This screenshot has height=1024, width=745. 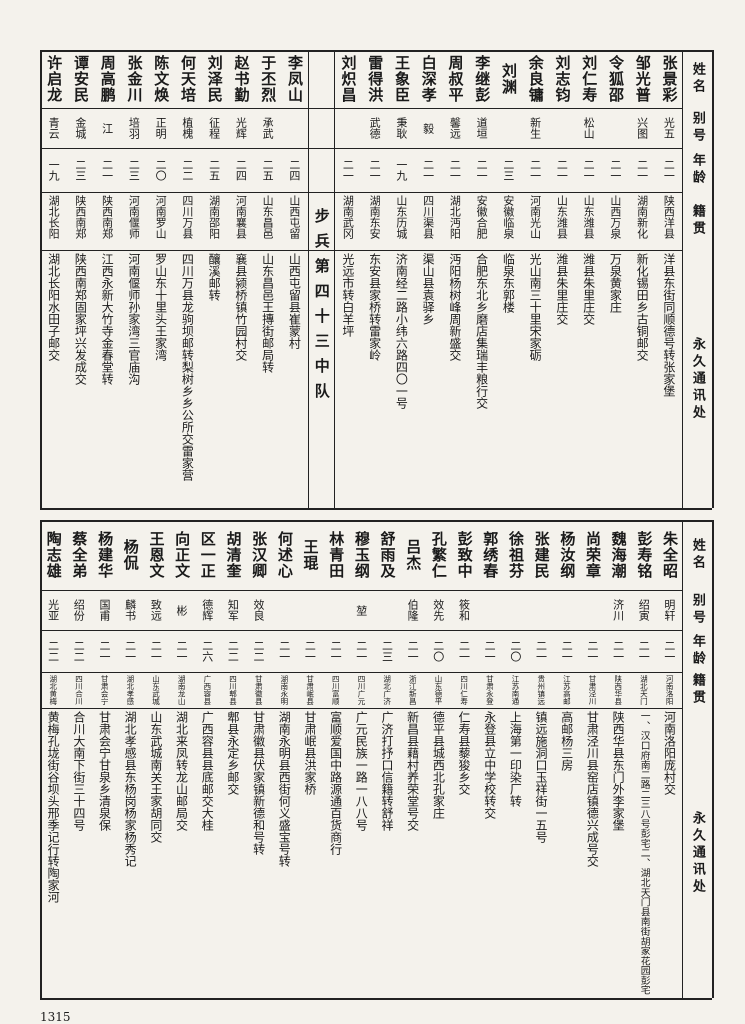 I want to click on origin-cell: 四川仁寿, so click(x=464, y=690).